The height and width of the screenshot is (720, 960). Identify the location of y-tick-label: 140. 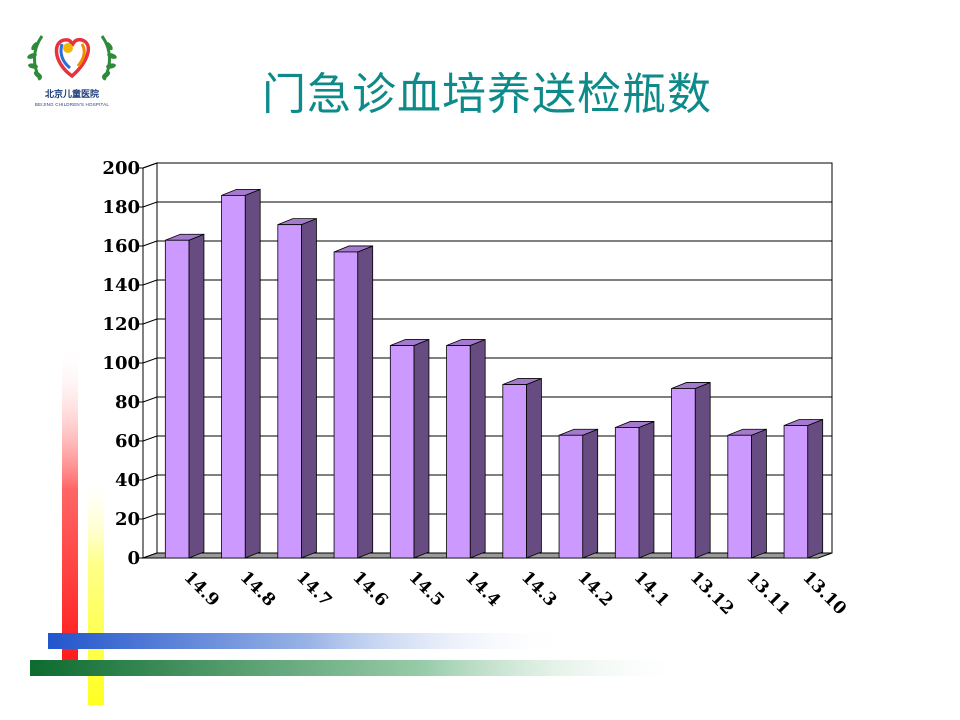
(121, 285).